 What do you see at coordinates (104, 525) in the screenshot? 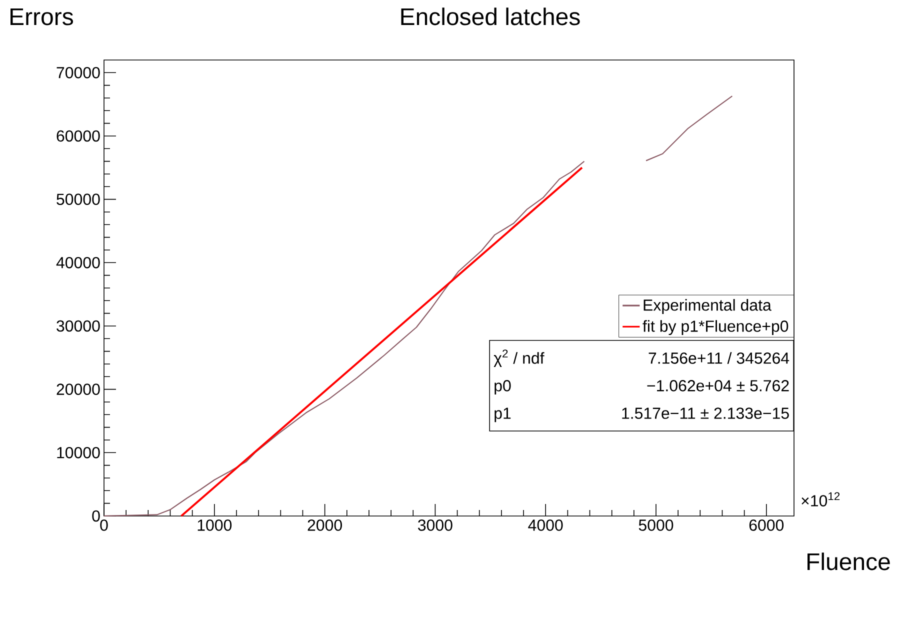
I see `x-tick-label: 0` at bounding box center [104, 525].